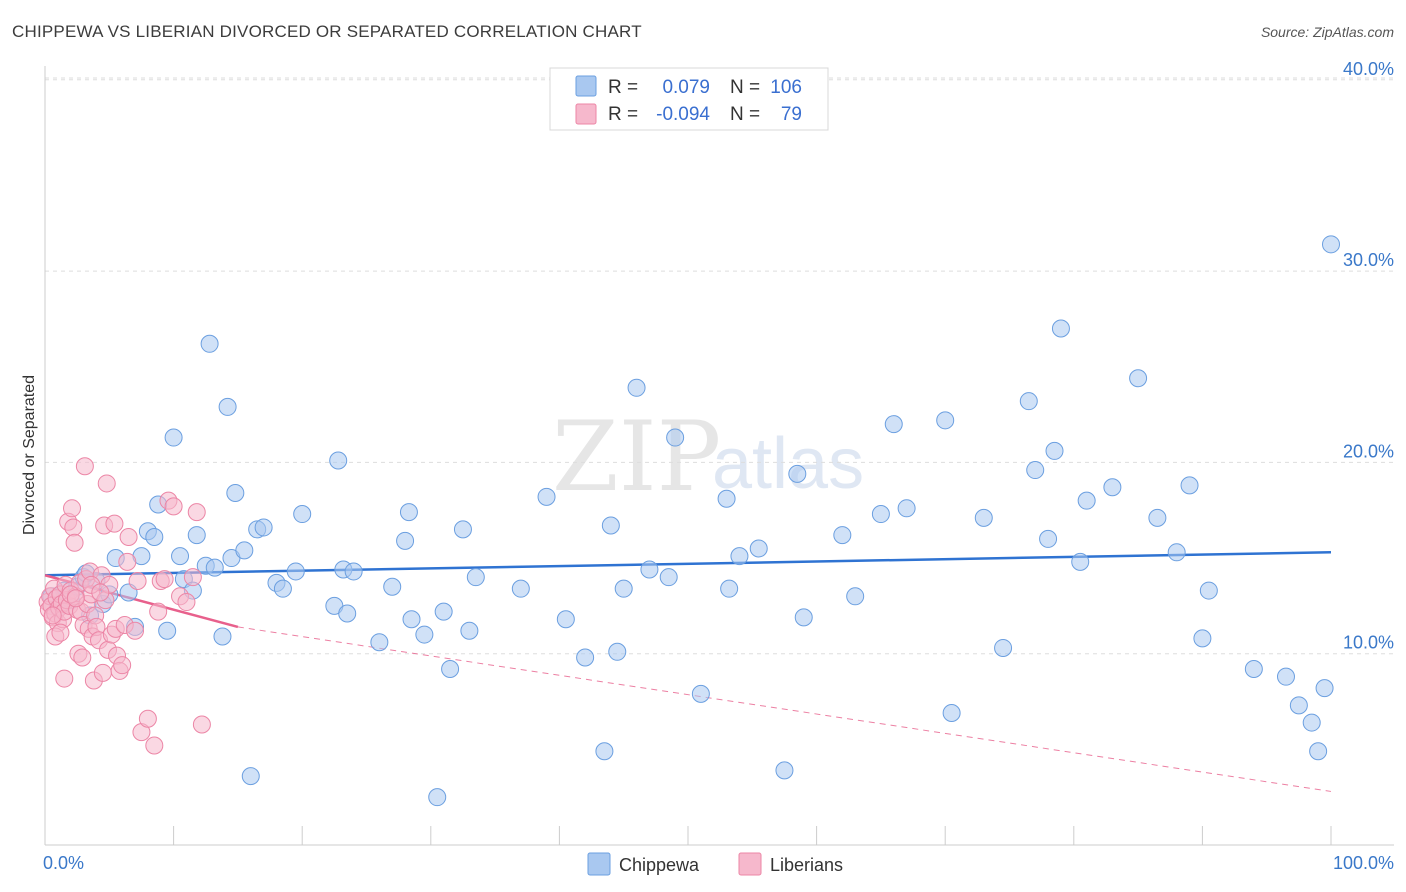 This screenshot has height=892, width=1406. What do you see at coordinates (715, 864) in the screenshot?
I see `bottom-legend: Chippewa Liberians` at bounding box center [715, 864].